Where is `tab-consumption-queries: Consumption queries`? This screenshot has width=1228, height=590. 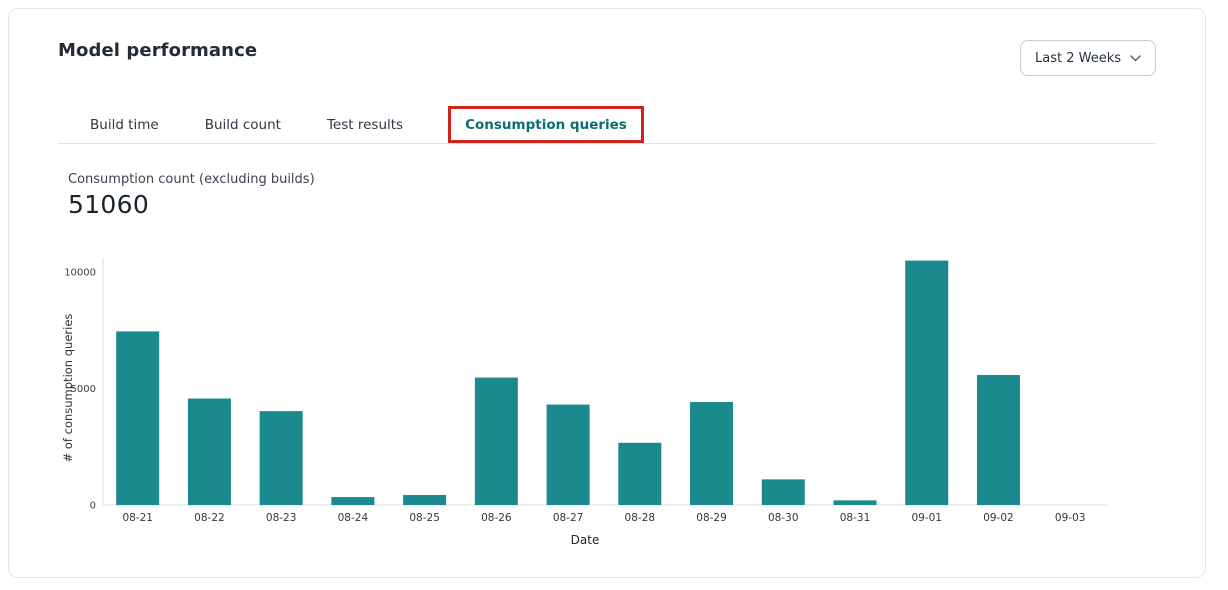 tab-consumption-queries: Consumption queries is located at coordinates (546, 124).